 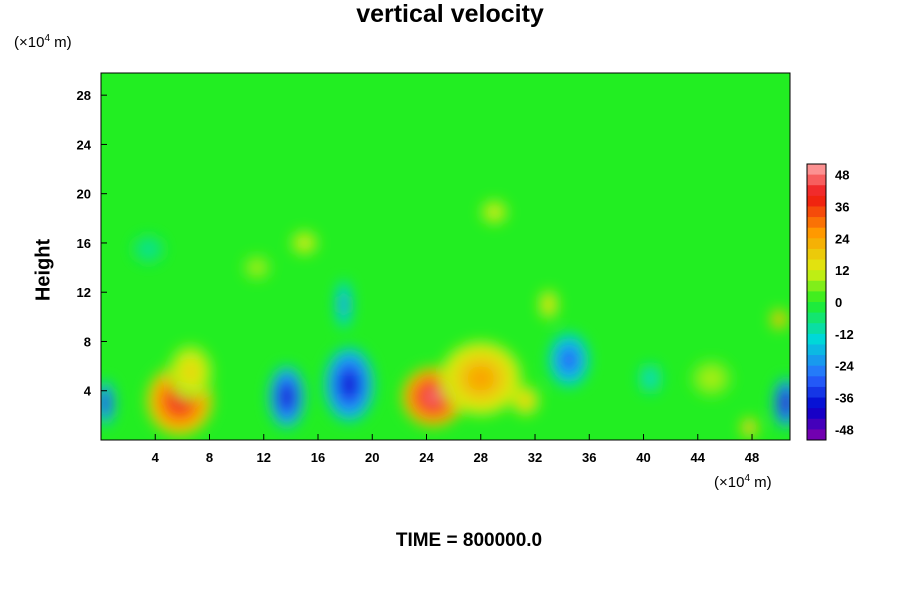 What do you see at coordinates (842, 270) in the screenshot?
I see `colorbar-tick-label: 12` at bounding box center [842, 270].